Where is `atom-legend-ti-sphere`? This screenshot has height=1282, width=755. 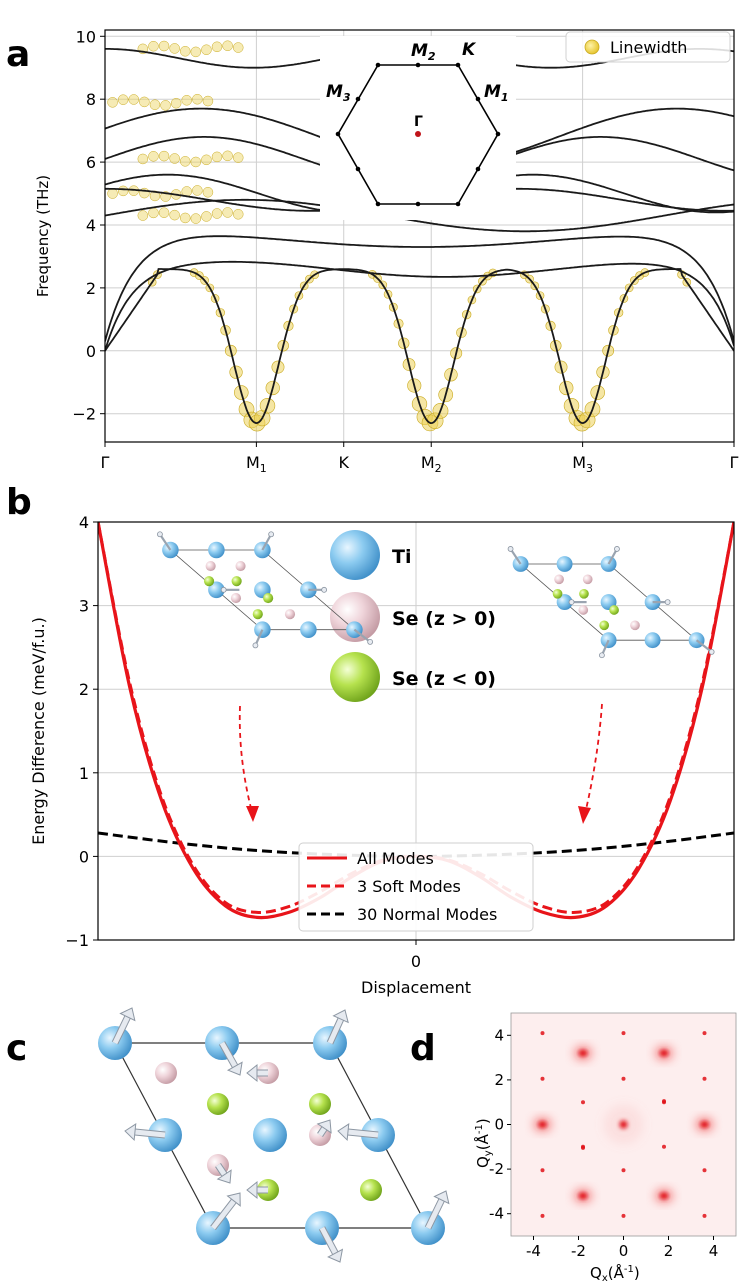
atom-legend-ti-sphere is located at coordinates (355, 555).